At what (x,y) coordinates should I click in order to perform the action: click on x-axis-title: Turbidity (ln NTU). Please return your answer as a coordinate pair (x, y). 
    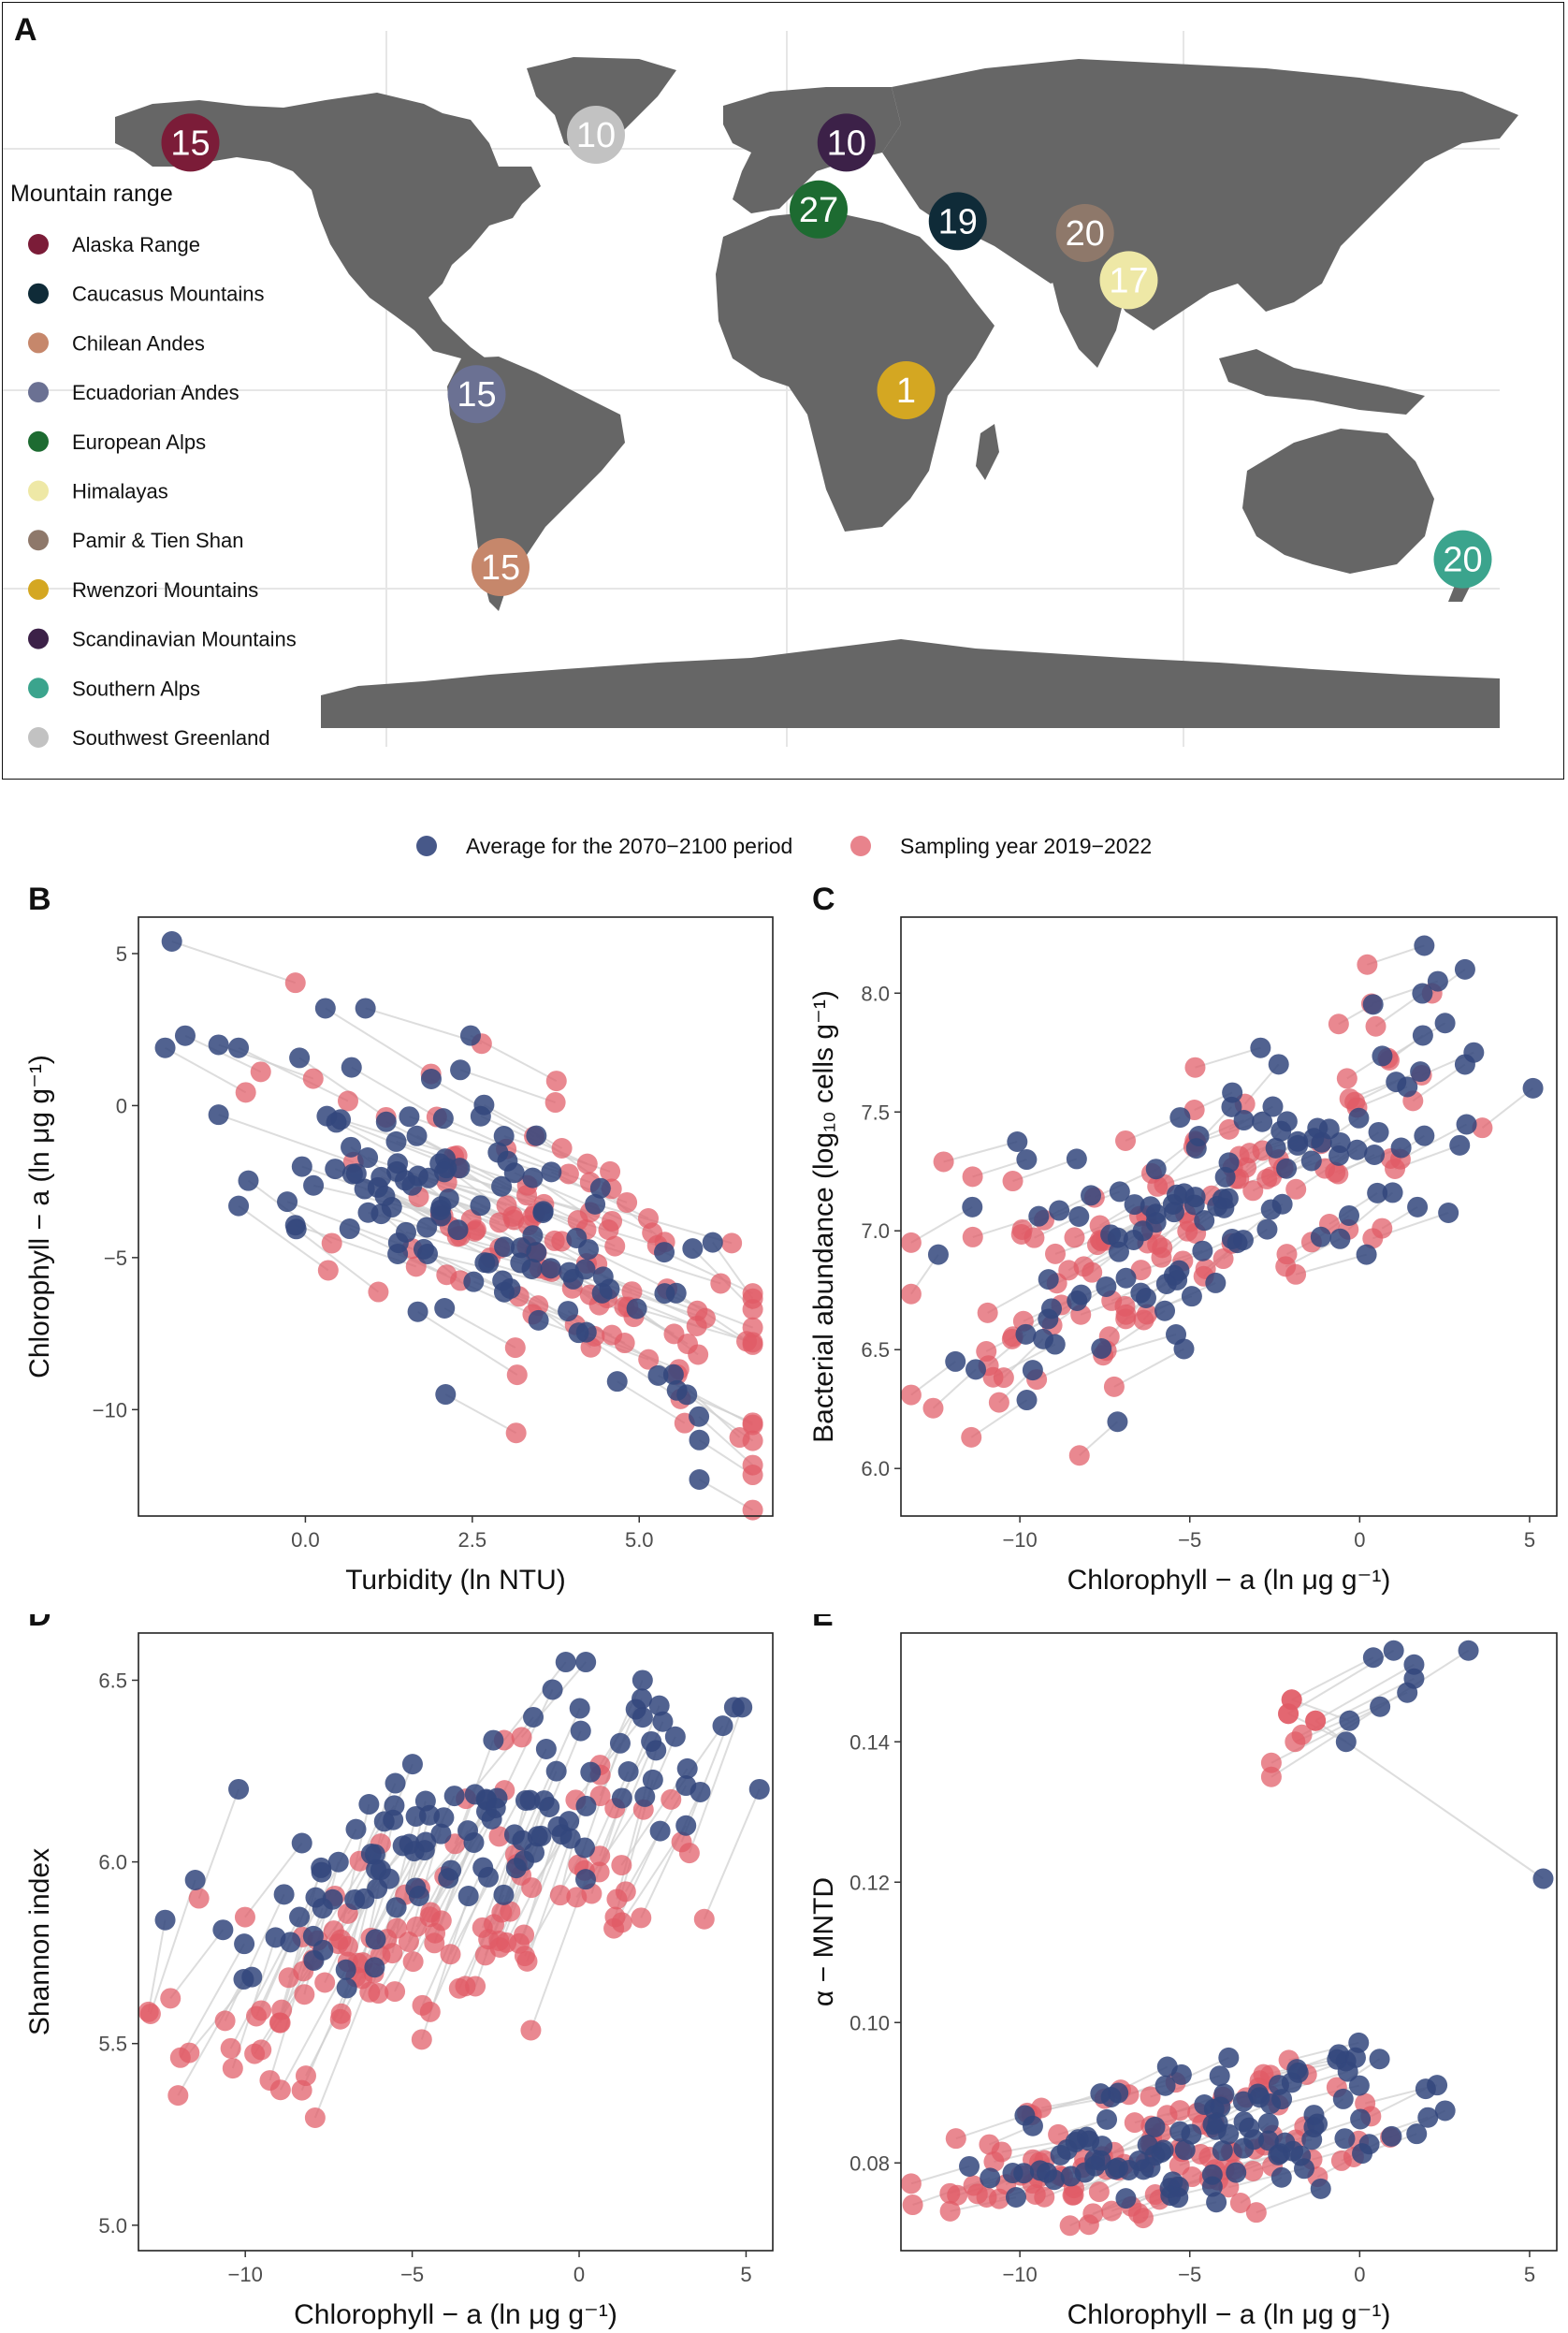
    Looking at the image, I should click on (456, 1580).